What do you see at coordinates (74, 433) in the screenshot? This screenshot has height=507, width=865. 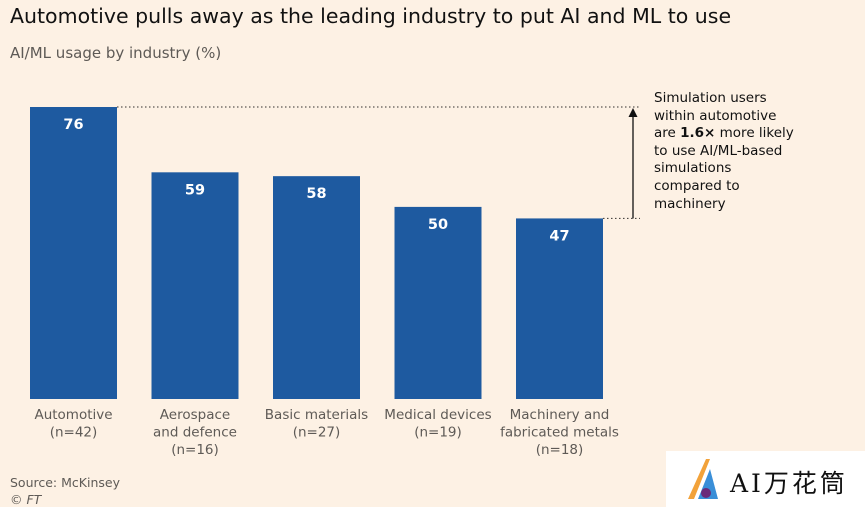 I see `category-label-0-1: (n=42)` at bounding box center [74, 433].